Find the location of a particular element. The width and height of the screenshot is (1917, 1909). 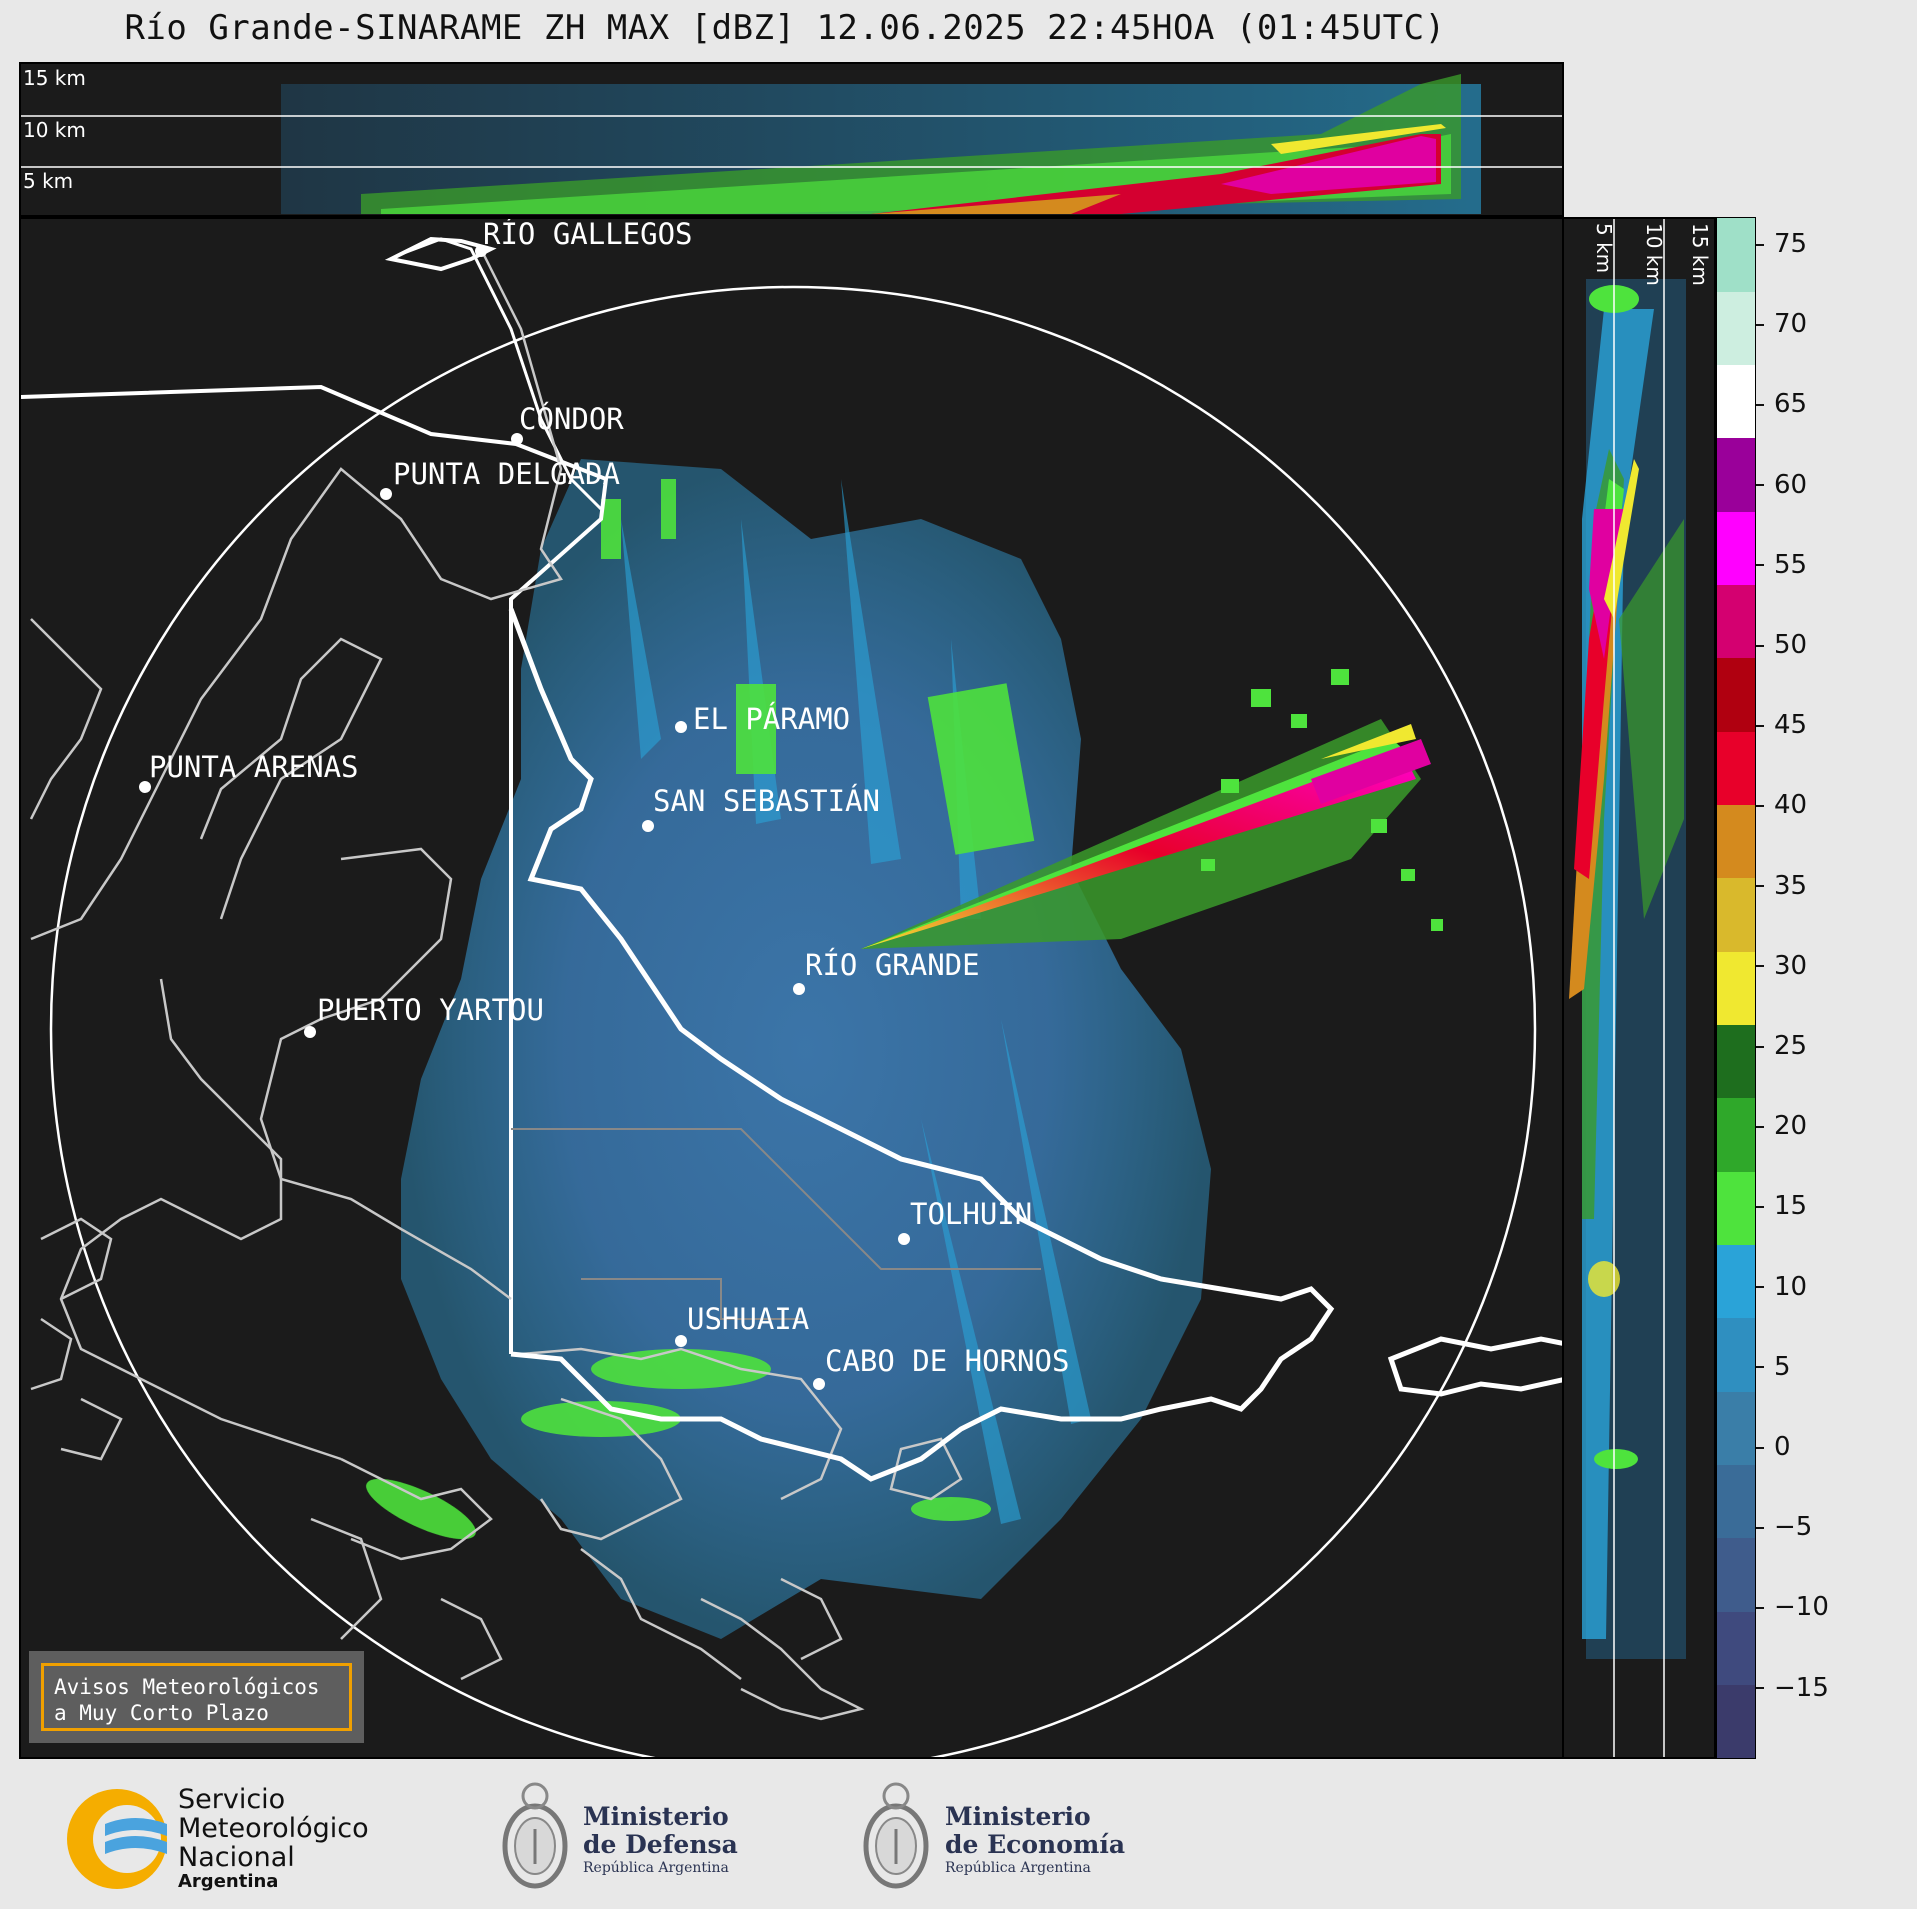

city-rio-gallegos: RÍO GALLEGOS is located at coordinates (584, 238).